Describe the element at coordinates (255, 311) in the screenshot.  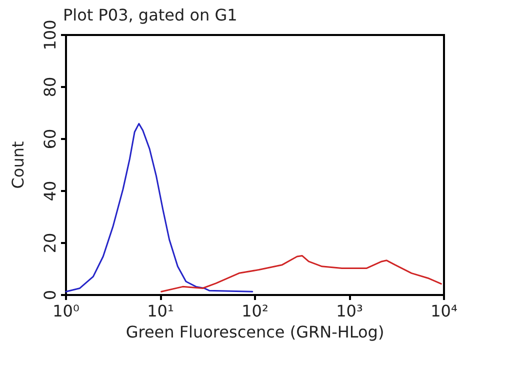
I see `x-tick-label: 10²` at that location.